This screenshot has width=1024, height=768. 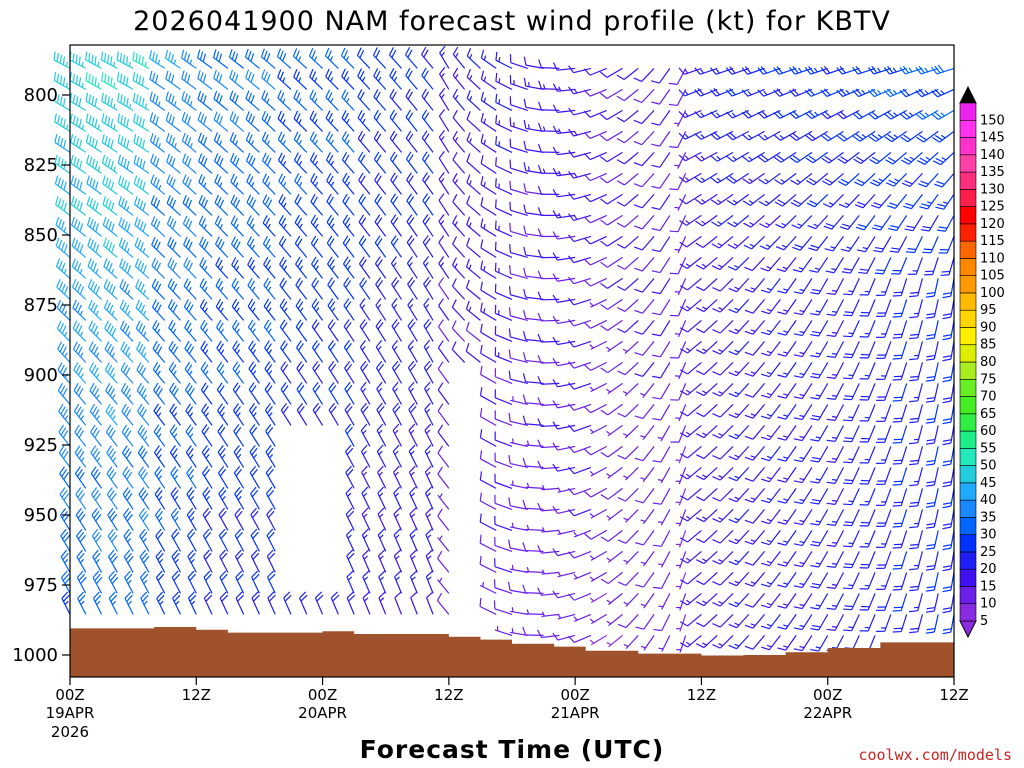 What do you see at coordinates (988, 586) in the screenshot?
I see `colorbar-label: 15` at bounding box center [988, 586].